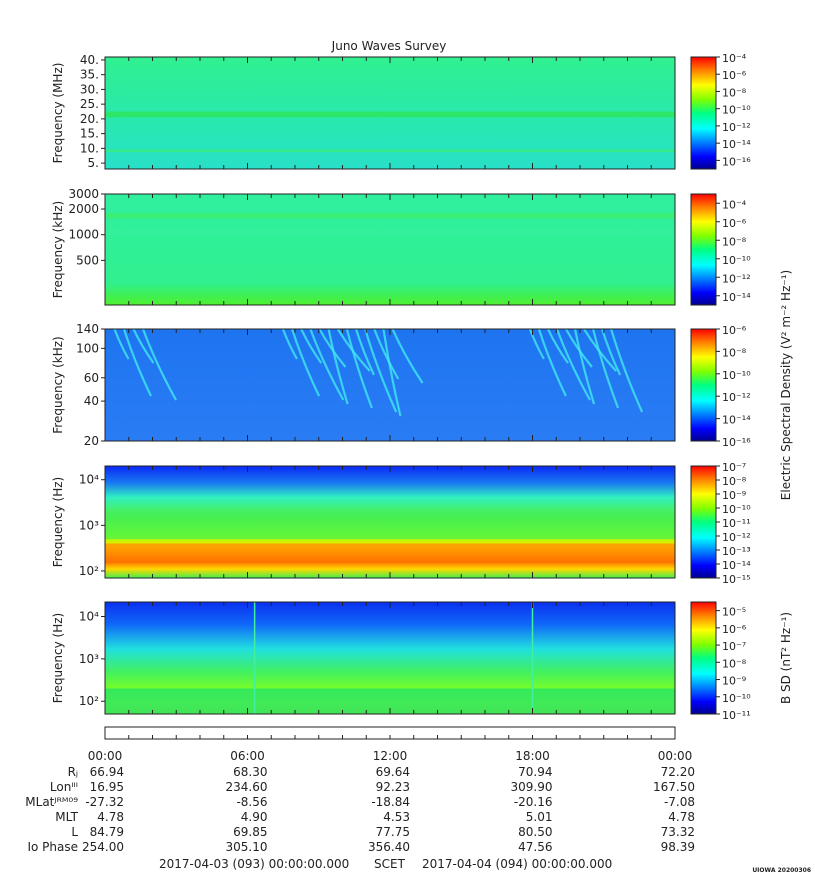  I want to click on y-tick-label: 20, so click(91, 441).